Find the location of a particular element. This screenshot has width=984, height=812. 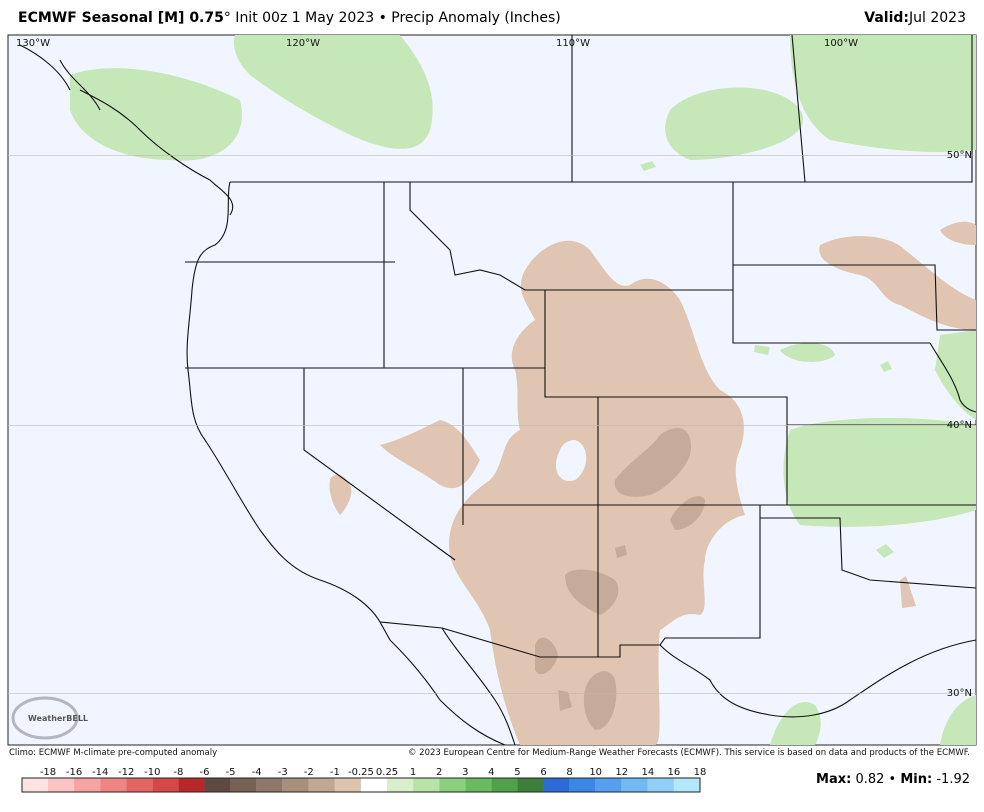

colorbar-label: 0.25 is located at coordinates (387, 772).